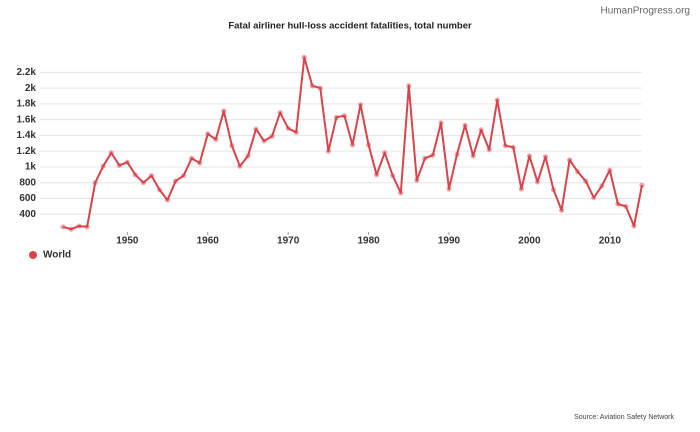 Image resolution: width=700 pixels, height=432 pixels. What do you see at coordinates (610, 241) in the screenshot?
I see `x-tick-label: 2010` at bounding box center [610, 241].